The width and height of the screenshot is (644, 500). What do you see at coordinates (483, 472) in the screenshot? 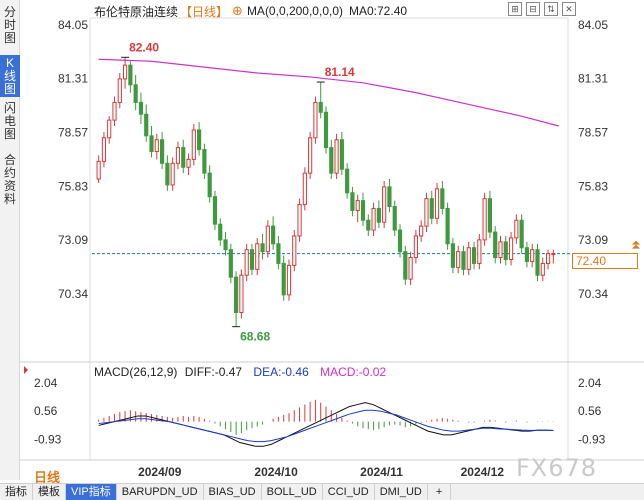
I see `time-label-3: 2024/12` at bounding box center [483, 472].